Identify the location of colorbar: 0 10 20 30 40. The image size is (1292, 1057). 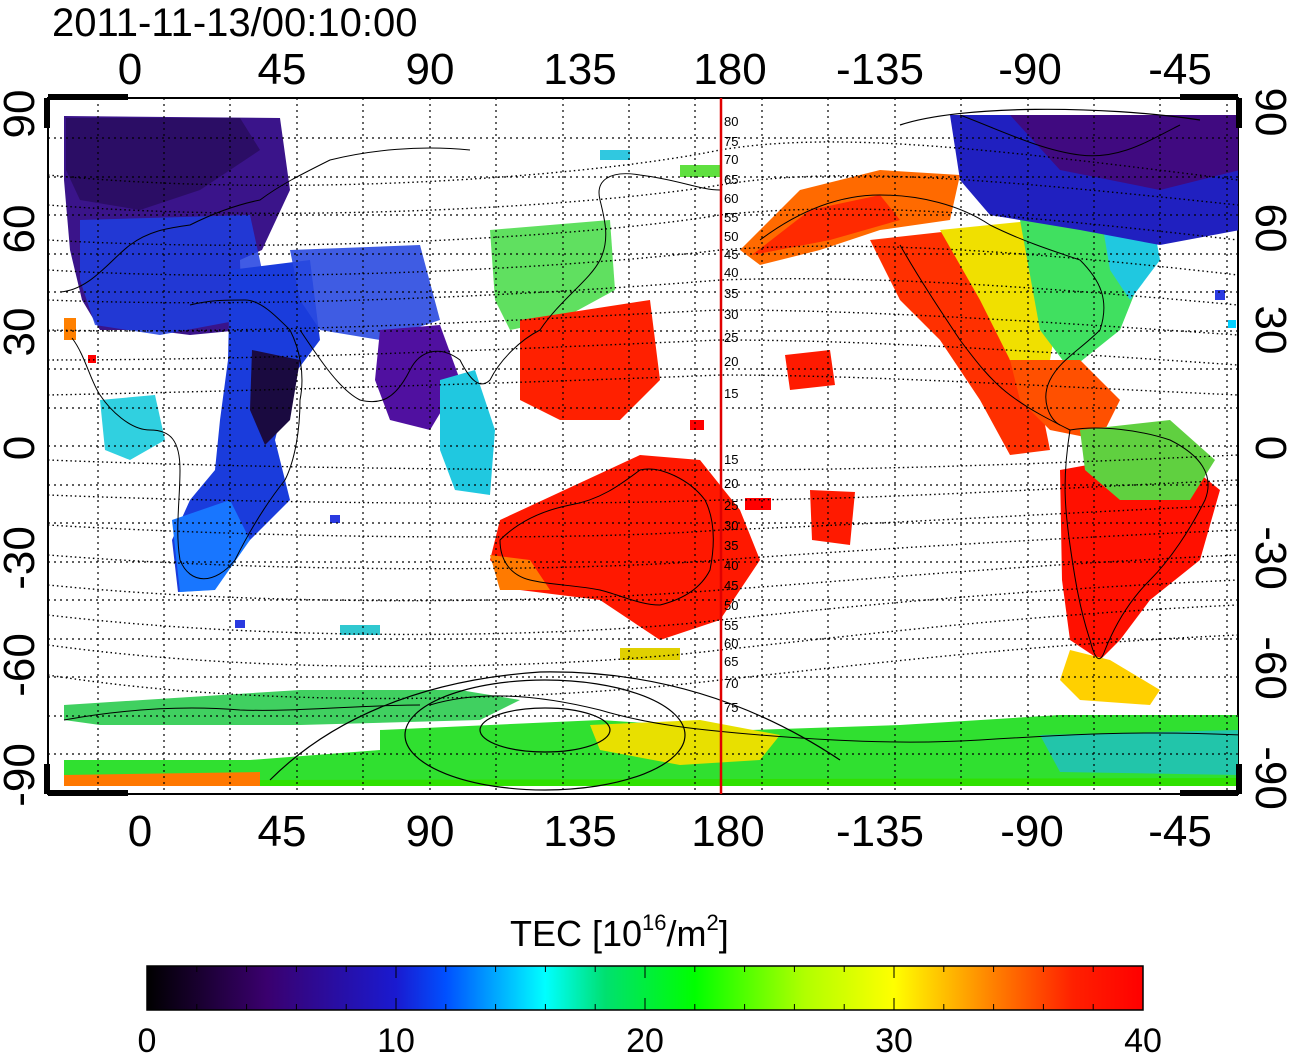
(650, 1011).